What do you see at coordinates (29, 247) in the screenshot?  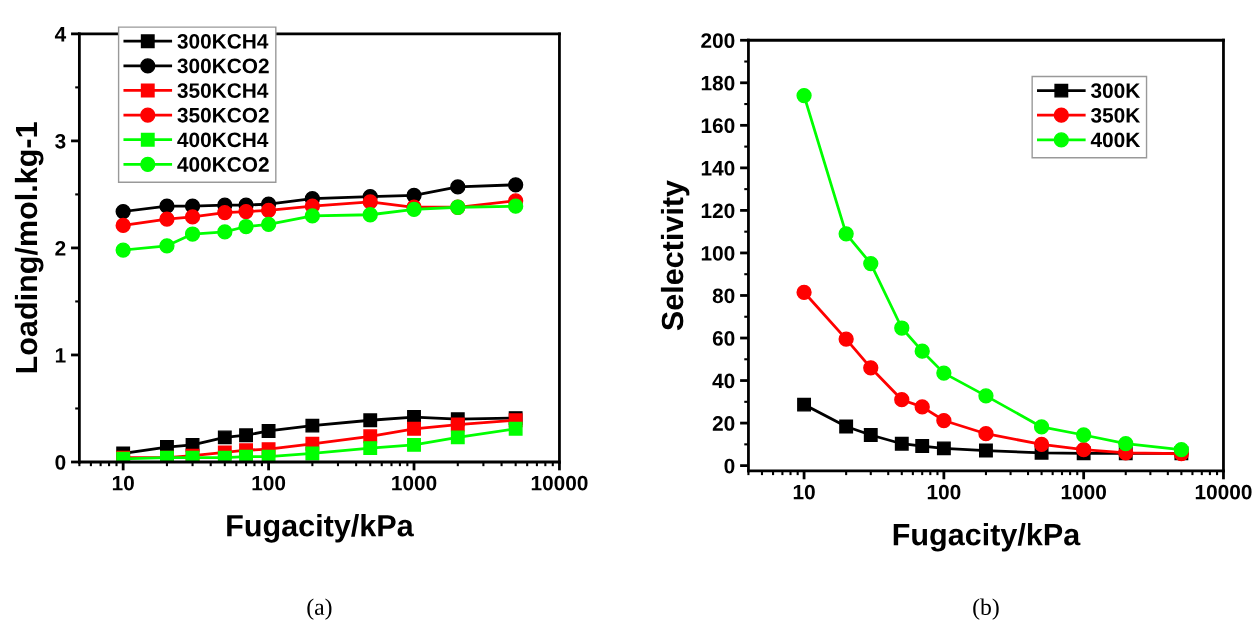 I see `y-axis-title: Loading/mol.kg-1` at bounding box center [29, 247].